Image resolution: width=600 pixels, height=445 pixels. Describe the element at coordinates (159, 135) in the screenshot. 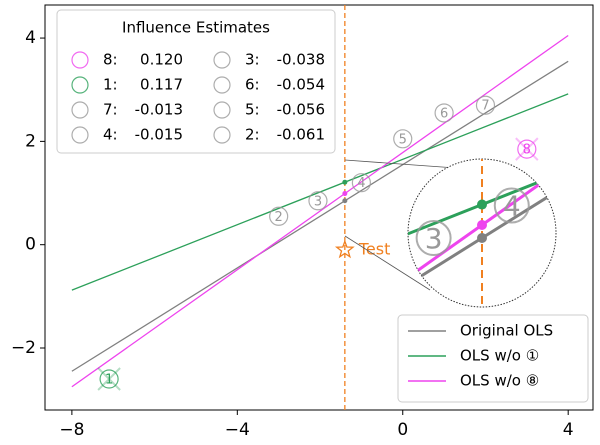

I see `influence-value: -0.015` at that location.